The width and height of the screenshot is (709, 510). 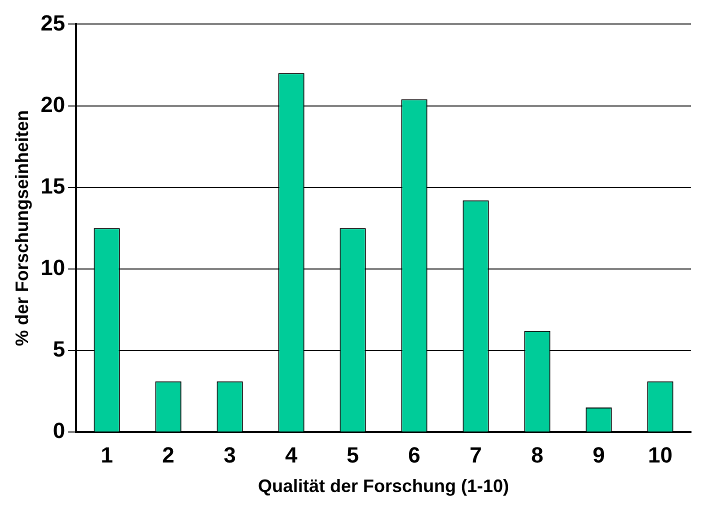 What do you see at coordinates (168, 455) in the screenshot?
I see `x-tick-label: 2` at bounding box center [168, 455].